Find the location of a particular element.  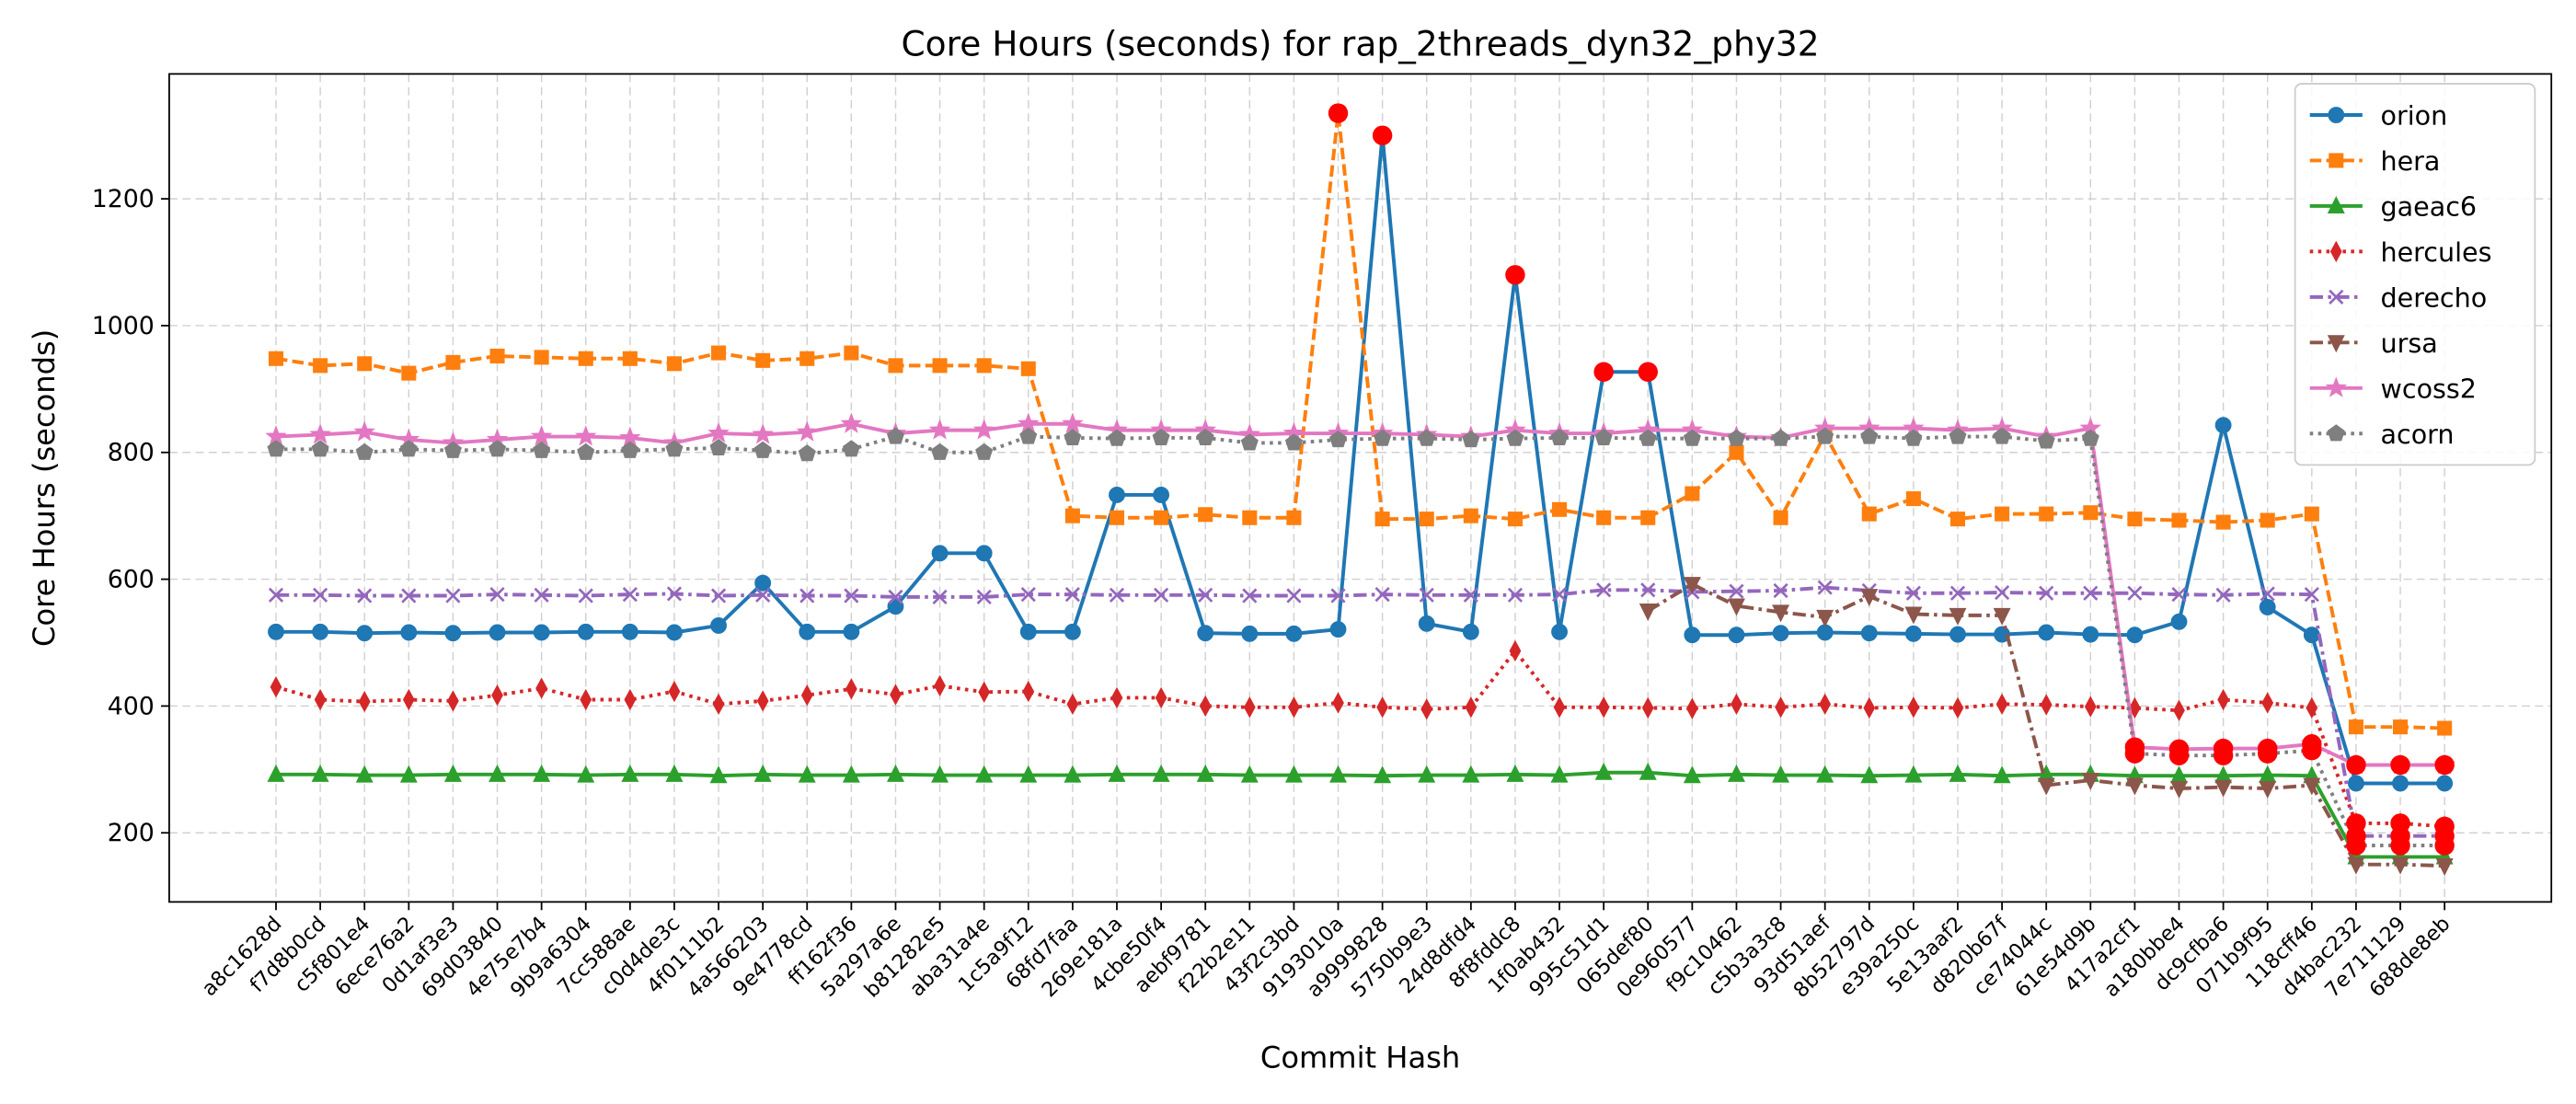

legend-label: ursa is located at coordinates (2409, 343).